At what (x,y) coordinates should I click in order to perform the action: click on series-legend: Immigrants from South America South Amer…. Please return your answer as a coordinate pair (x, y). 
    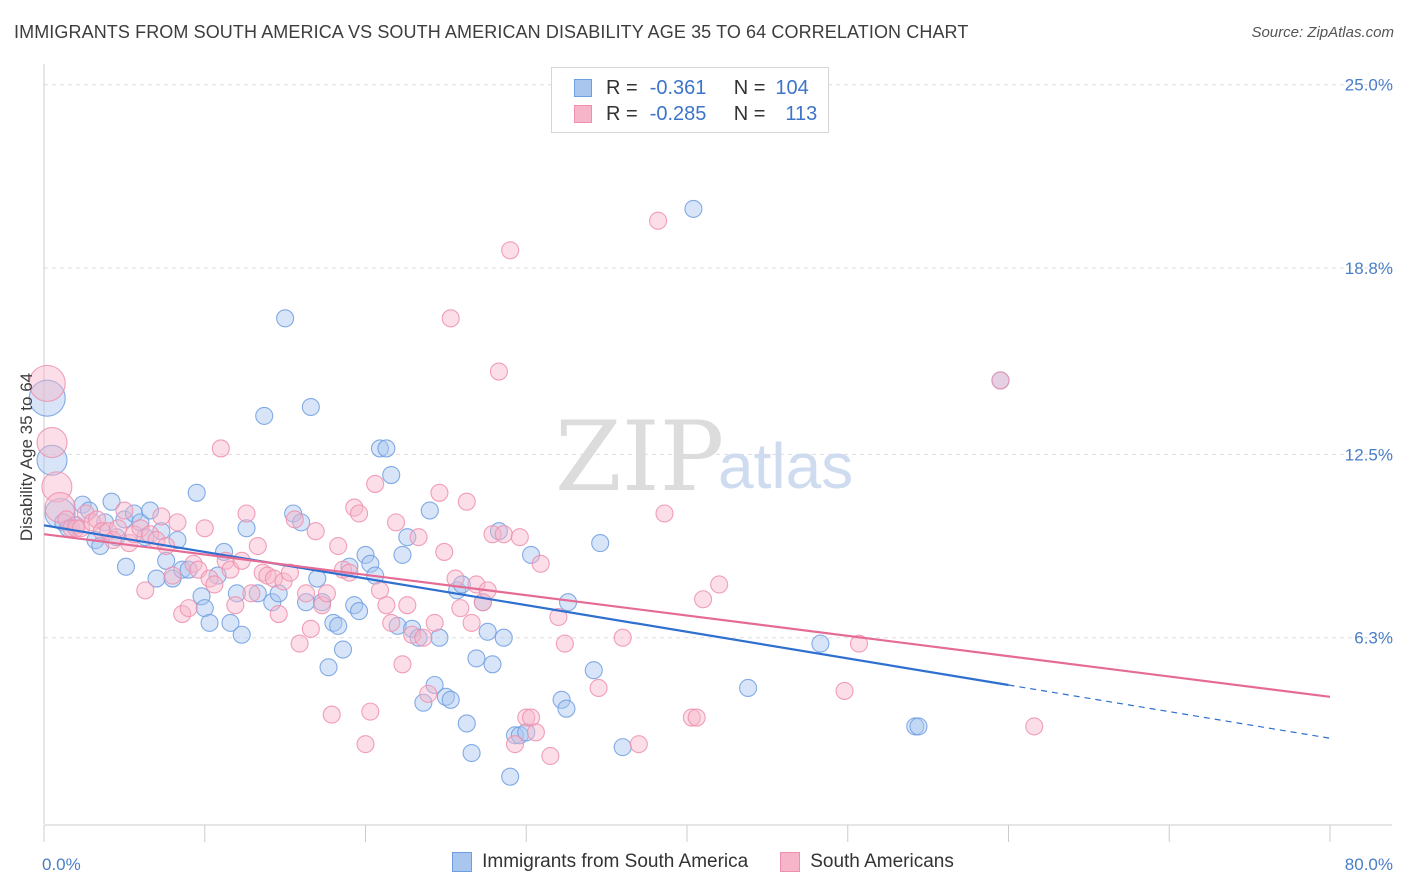
    Looking at the image, I should click on (703, 862).